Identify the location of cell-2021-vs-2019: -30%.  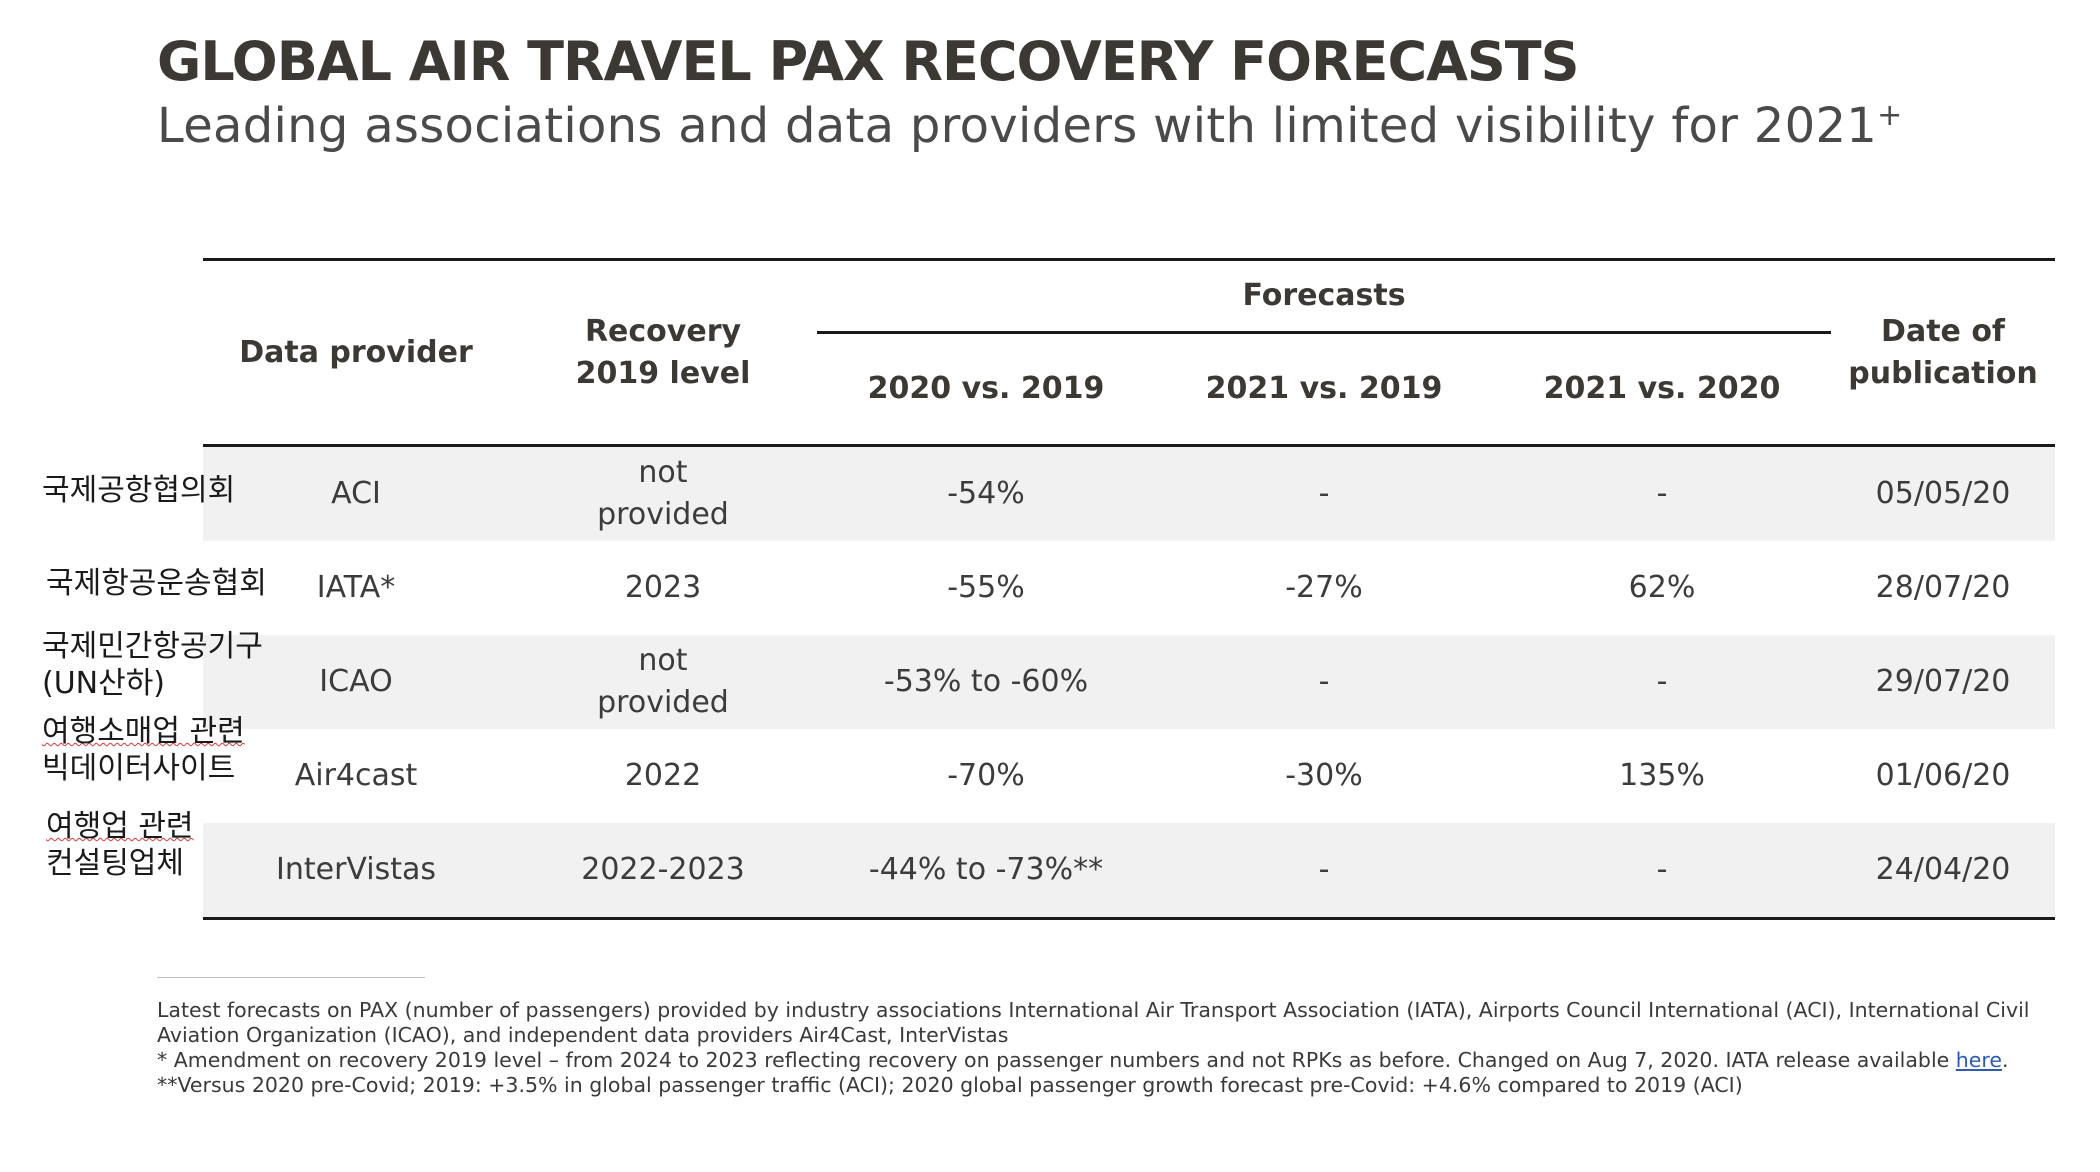
(1324, 775).